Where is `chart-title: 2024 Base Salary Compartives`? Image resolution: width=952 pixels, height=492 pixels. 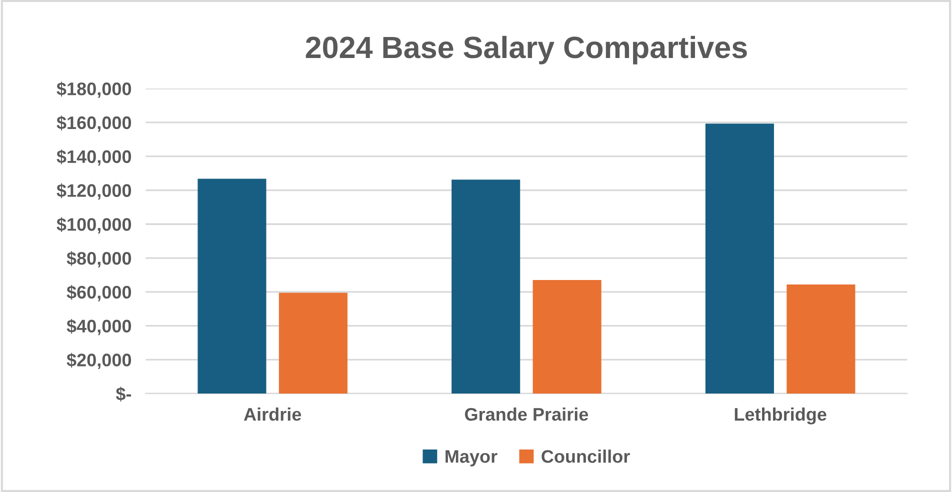
chart-title: 2024 Base Salary Compartives is located at coordinates (526, 50).